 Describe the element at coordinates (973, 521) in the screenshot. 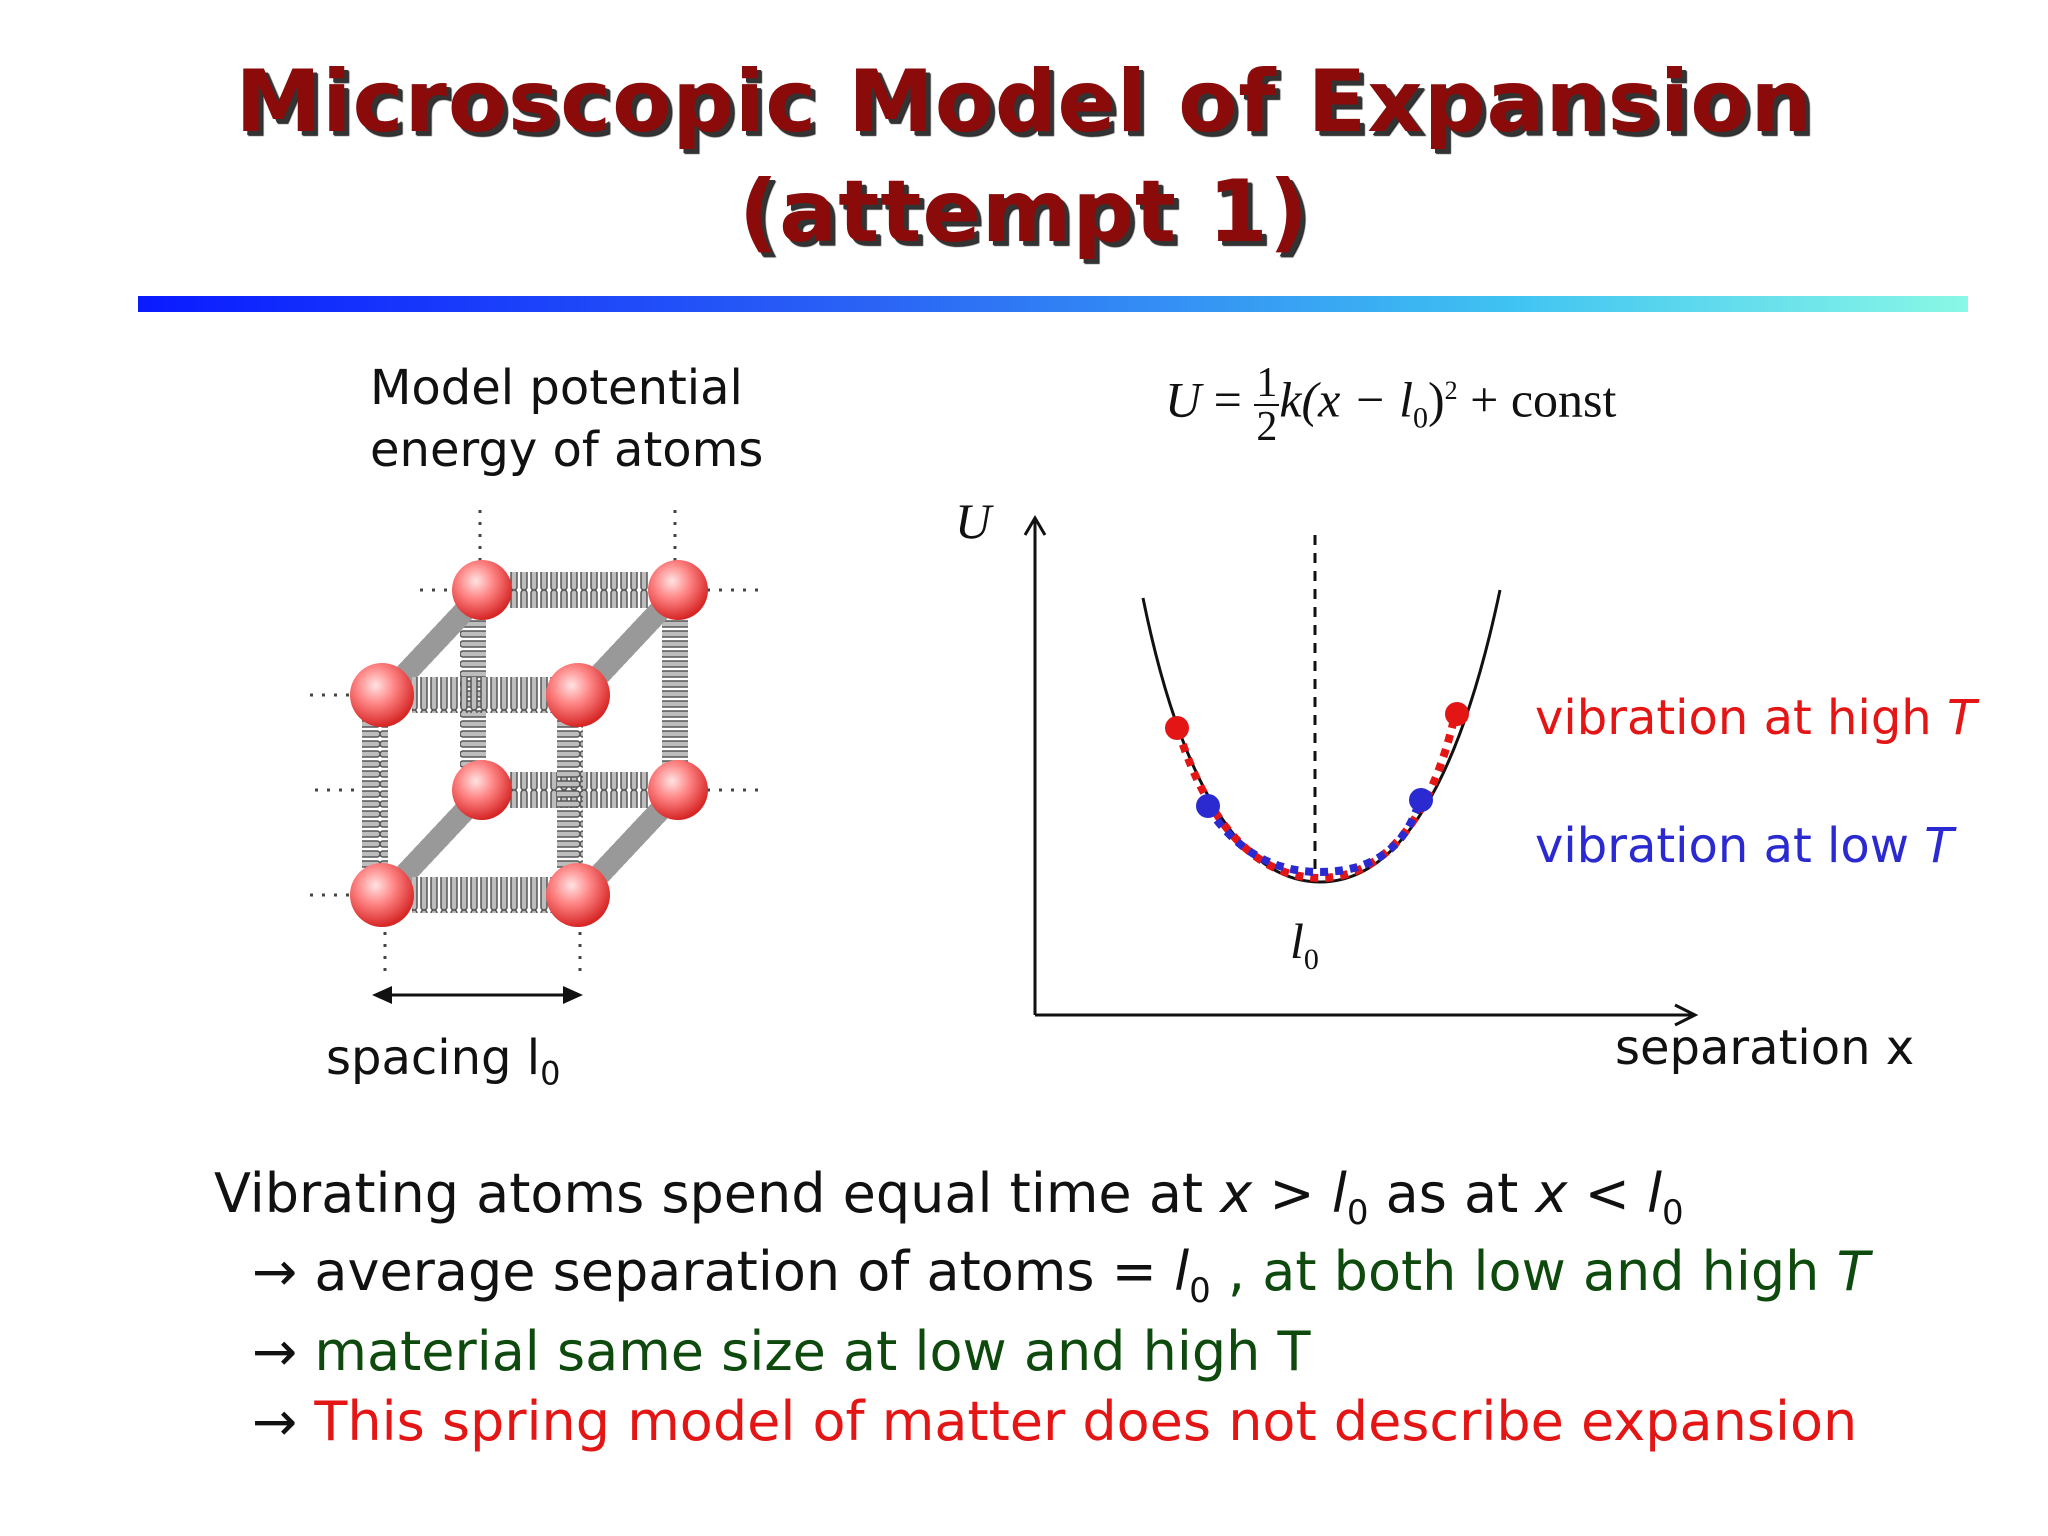

I see `y-axis-label: U` at that location.